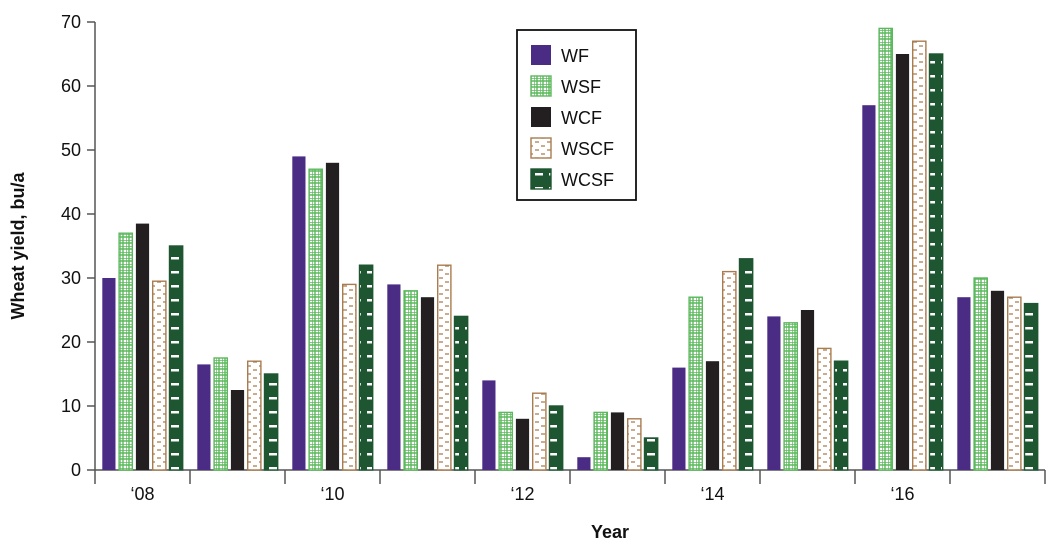 This screenshot has width=1049, height=544. Describe the element at coordinates (575, 56) in the screenshot. I see `legend-label-wf: WF` at that location.